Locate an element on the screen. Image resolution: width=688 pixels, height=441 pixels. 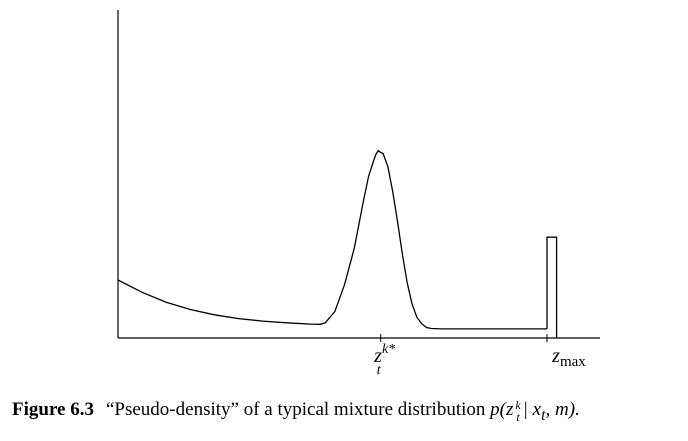
caption-math-suffix-sub: t is located at coordinates (543, 415).